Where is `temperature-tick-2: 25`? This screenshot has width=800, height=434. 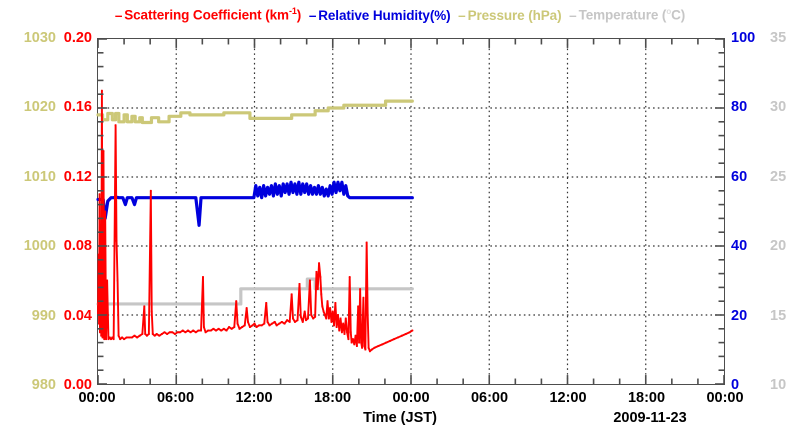
temperature-tick-2: 25 is located at coordinates (778, 176).